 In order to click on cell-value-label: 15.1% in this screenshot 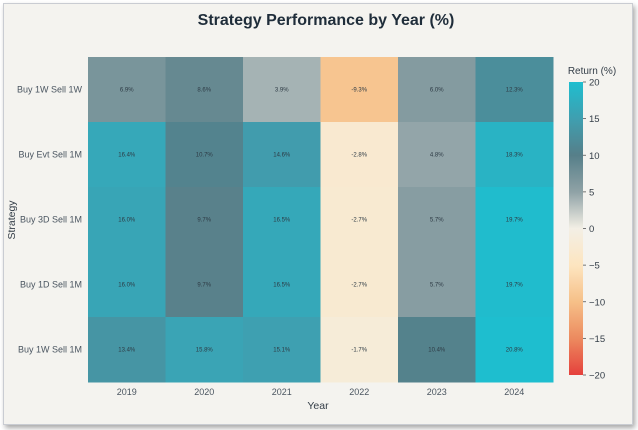, I will do `click(282, 351)`.